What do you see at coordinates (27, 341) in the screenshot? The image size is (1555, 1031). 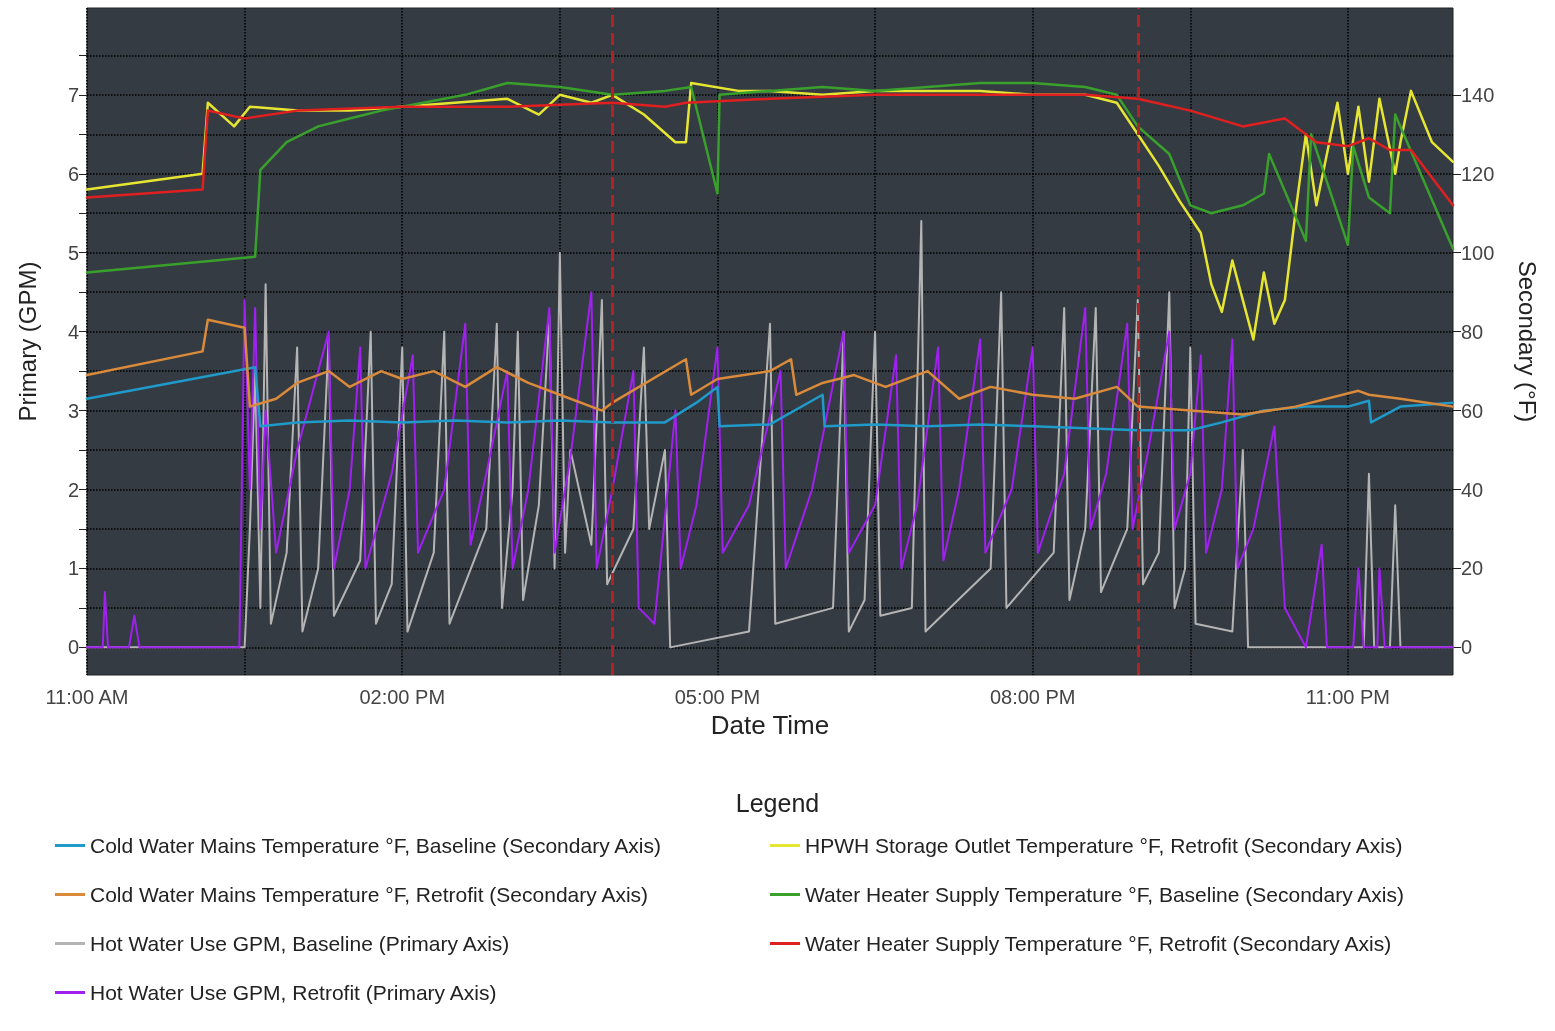 I see `y-axis-title: Primary (GPM)` at bounding box center [27, 341].